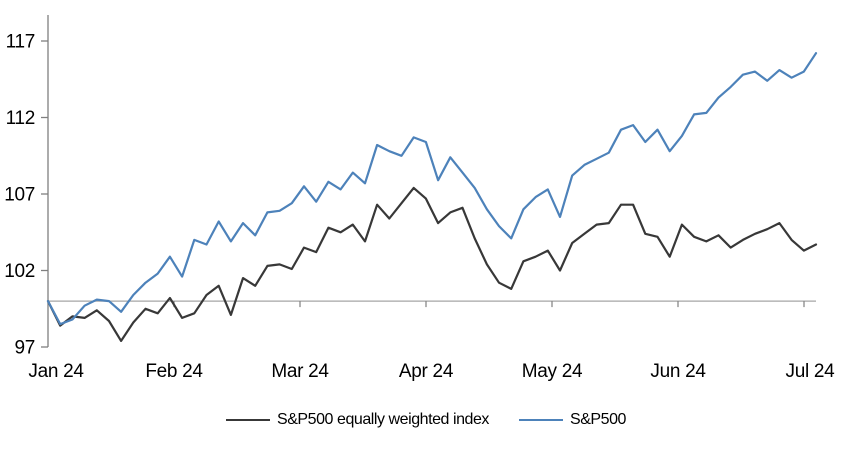 The image size is (852, 453). What do you see at coordinates (678, 371) in the screenshot?
I see `x-tick-label: Jun 24` at bounding box center [678, 371].